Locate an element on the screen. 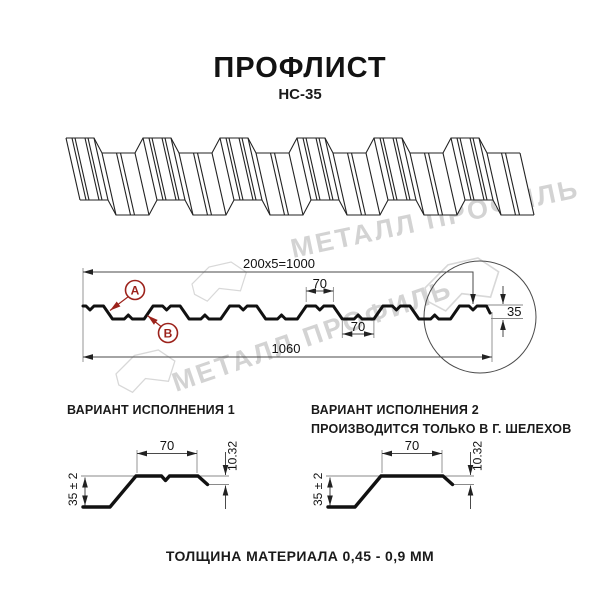 The width and height of the screenshot is (600, 600). callout-b: В is located at coordinates (163, 329).